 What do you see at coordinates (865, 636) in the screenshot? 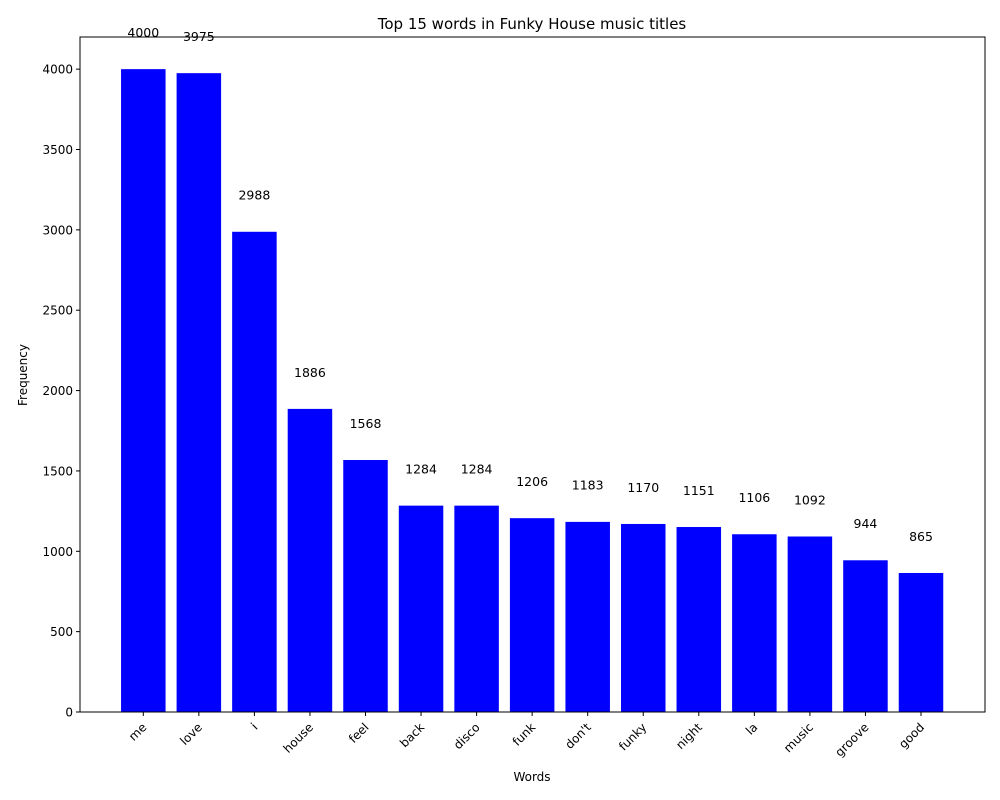
I see `bar-groove` at bounding box center [865, 636].